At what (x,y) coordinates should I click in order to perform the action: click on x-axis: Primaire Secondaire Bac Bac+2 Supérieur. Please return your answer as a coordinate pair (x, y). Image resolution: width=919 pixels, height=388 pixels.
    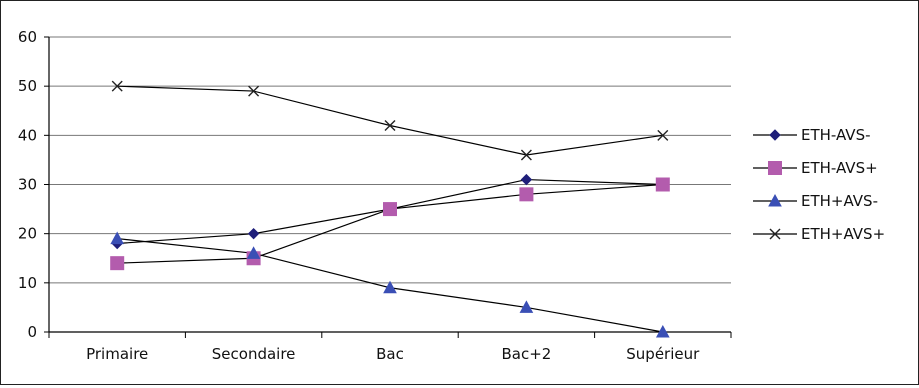
    Looking at the image, I should click on (390, 347).